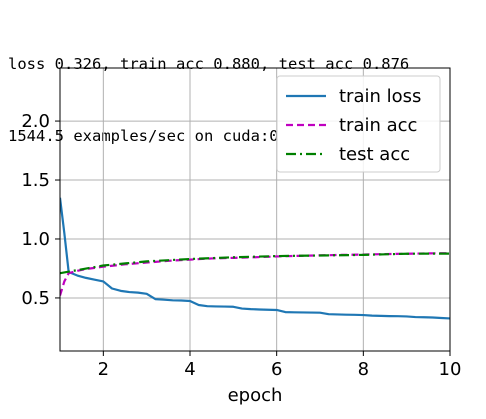  I want to click on x-tick-label: 2, so click(103, 369).